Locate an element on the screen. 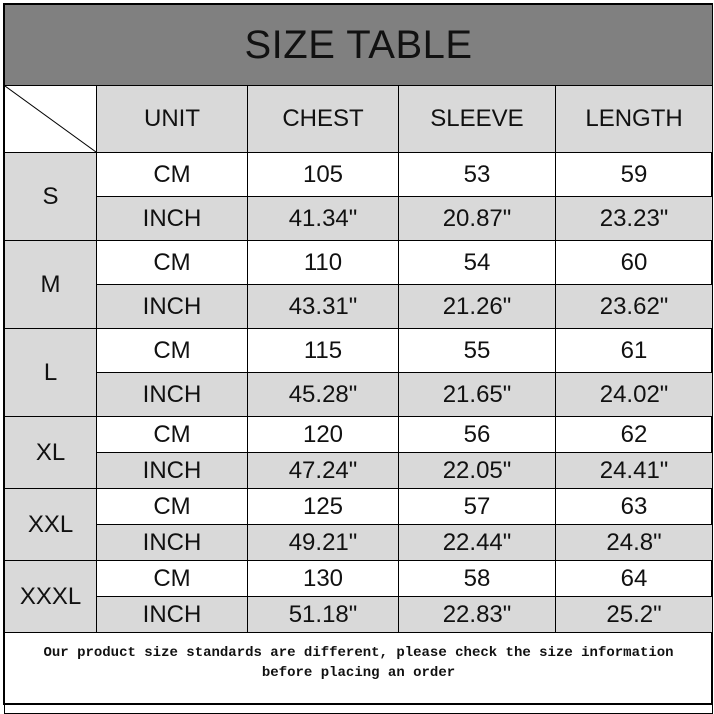 The height and width of the screenshot is (714, 714). length-value: 24.41" is located at coordinates (634, 470).